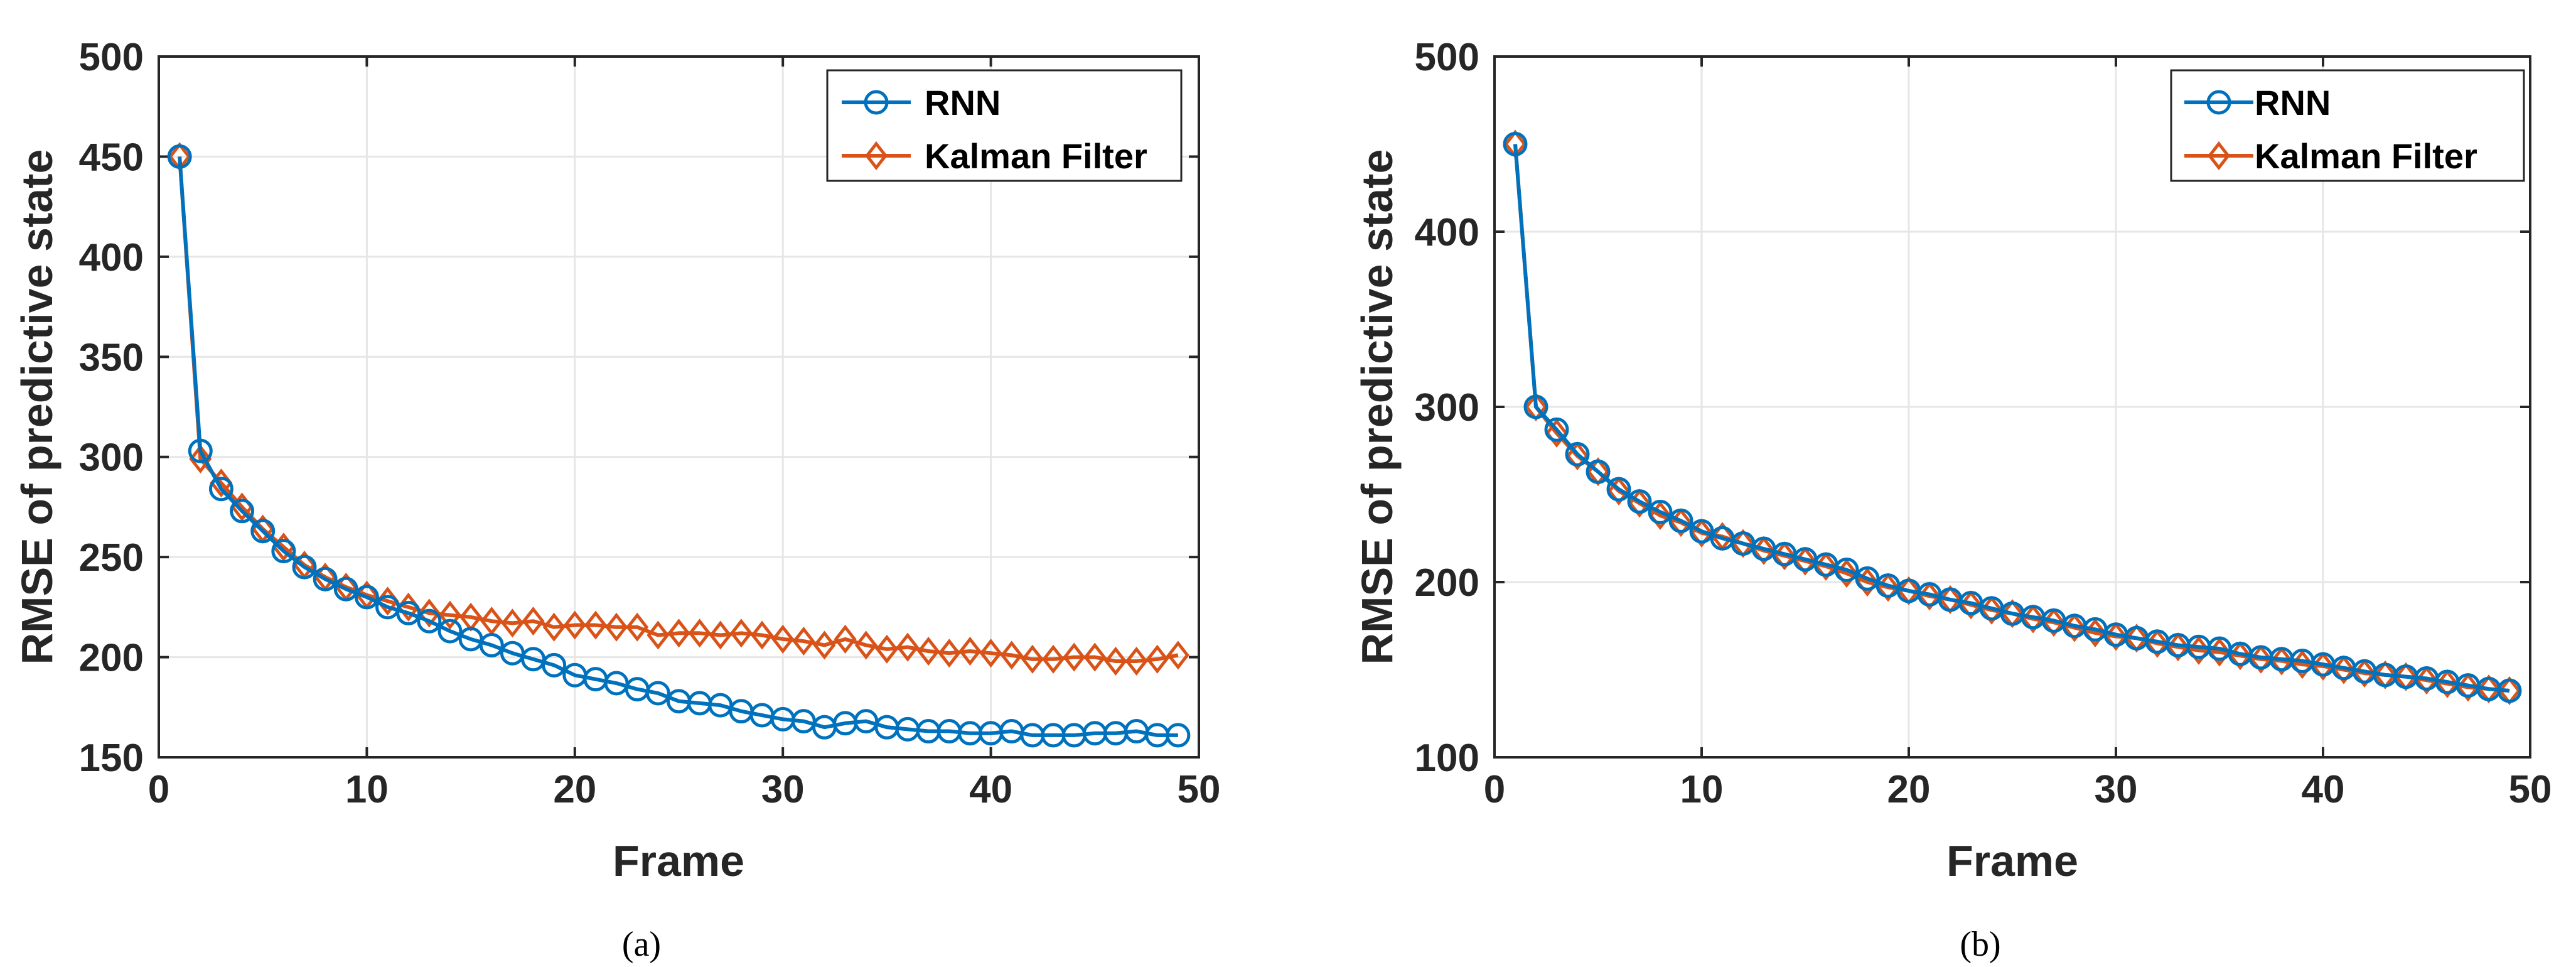 The width and height of the screenshot is (2576, 967). I want to click on caption-b: (b), so click(1980, 944).